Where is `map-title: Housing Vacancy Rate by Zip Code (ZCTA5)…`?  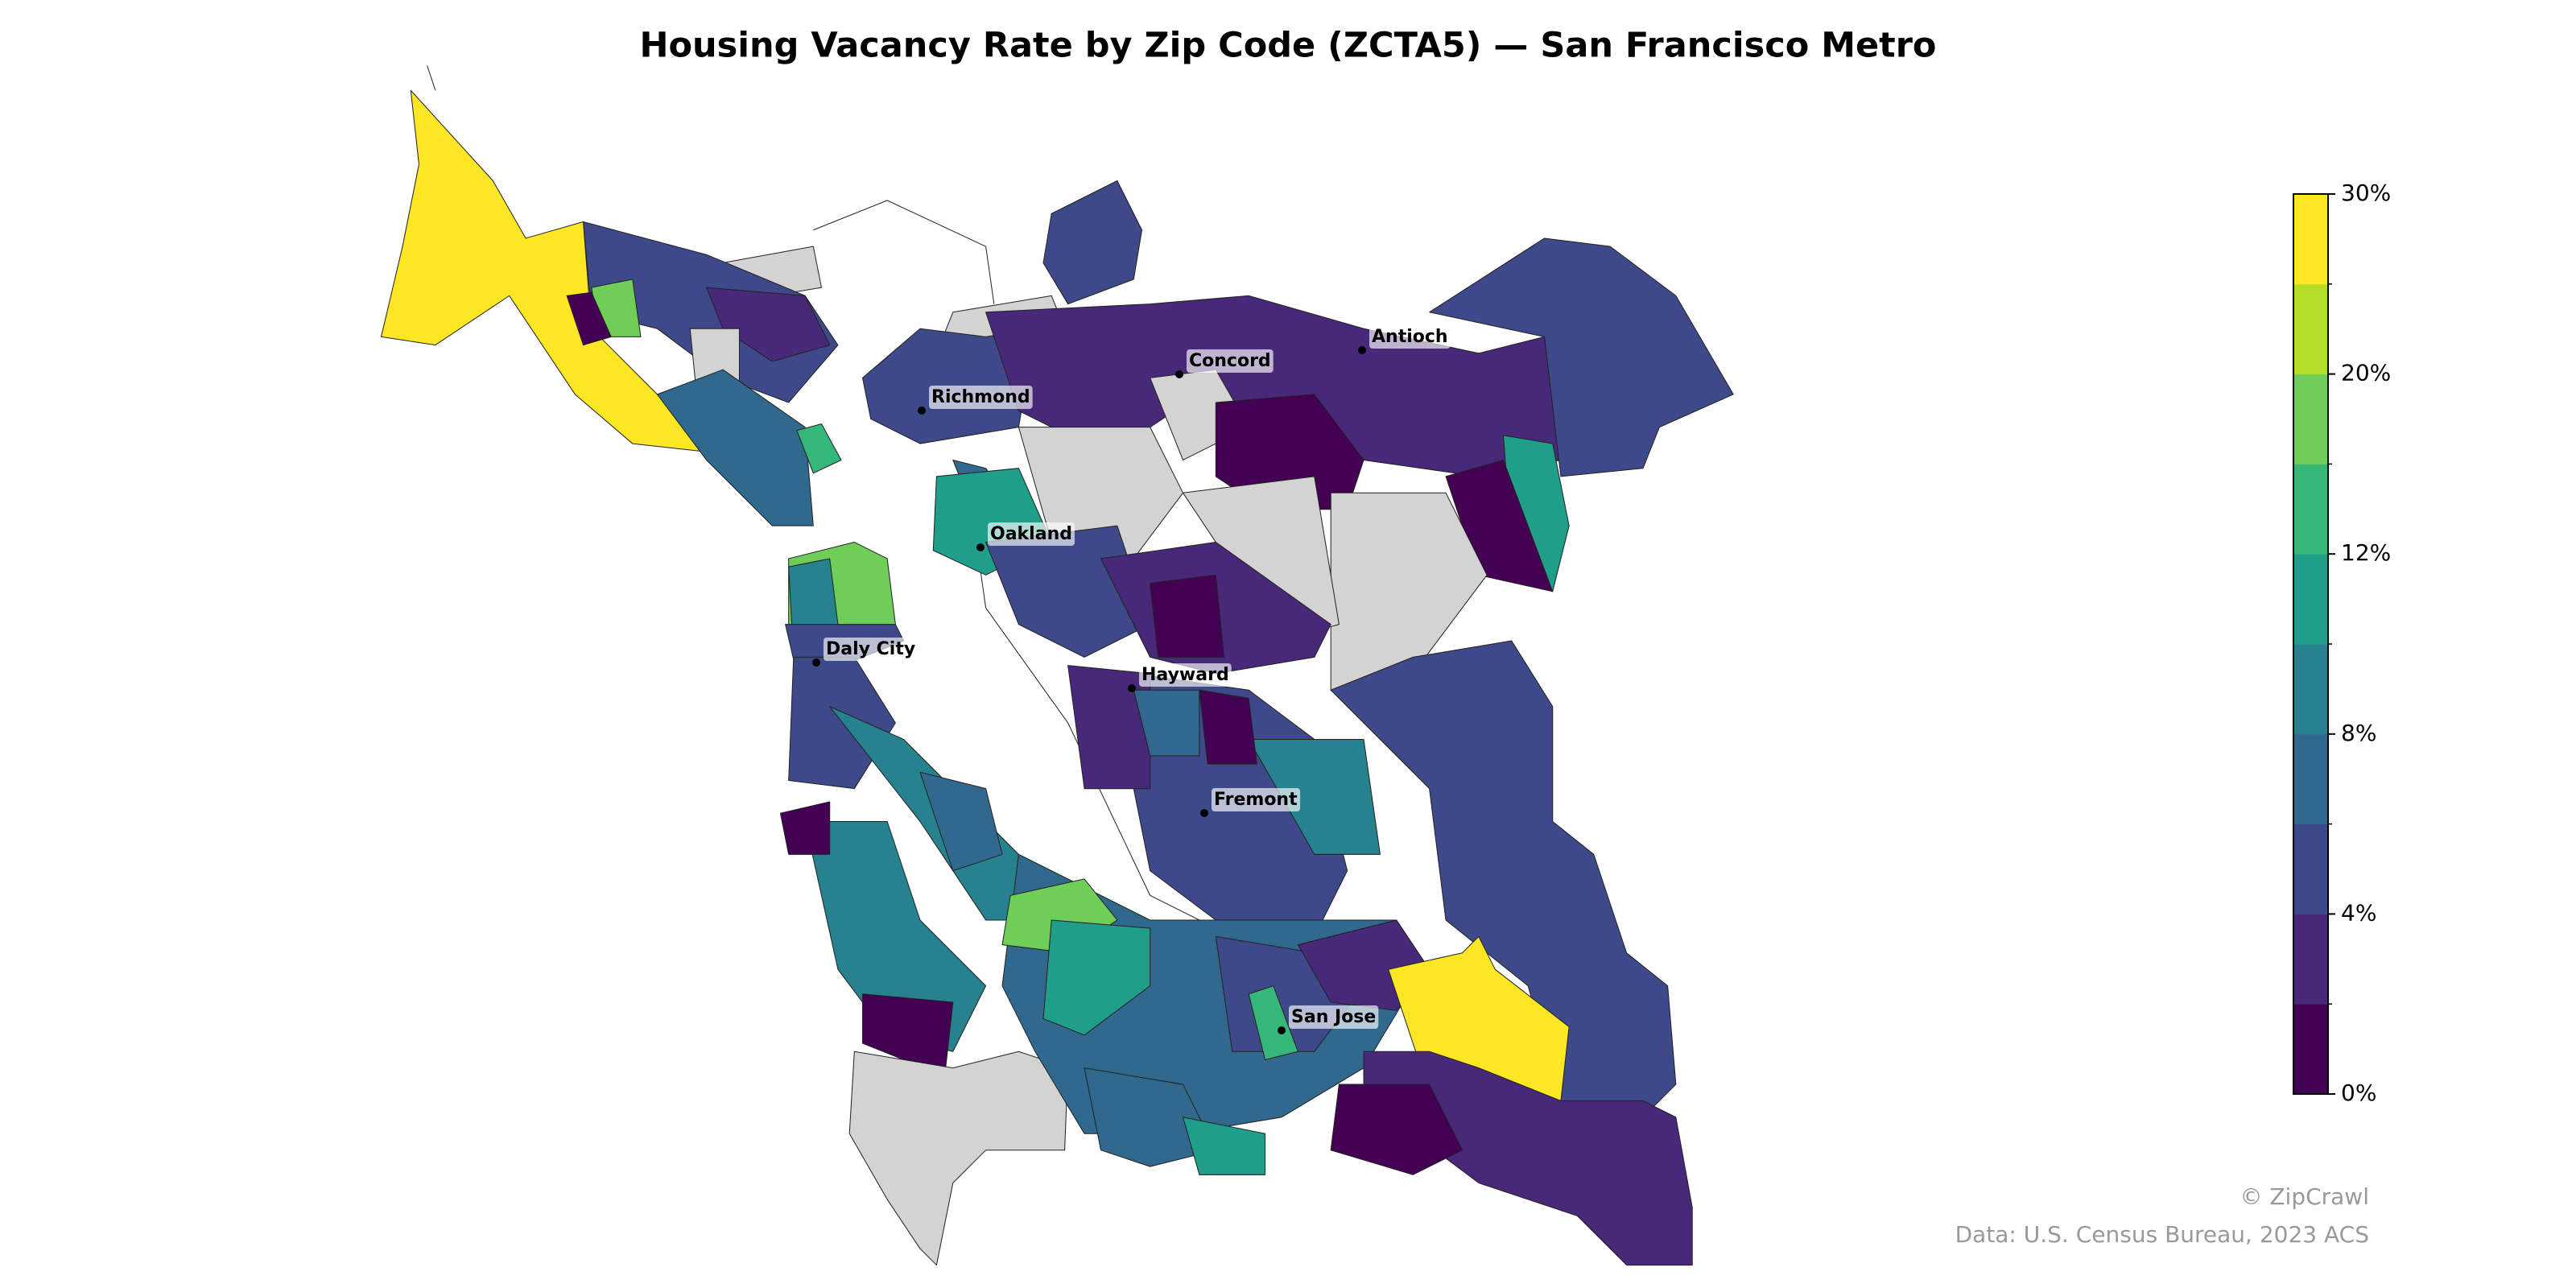 map-title: Housing Vacancy Rate by Zip Code (ZCTA5)… is located at coordinates (1288, 46).